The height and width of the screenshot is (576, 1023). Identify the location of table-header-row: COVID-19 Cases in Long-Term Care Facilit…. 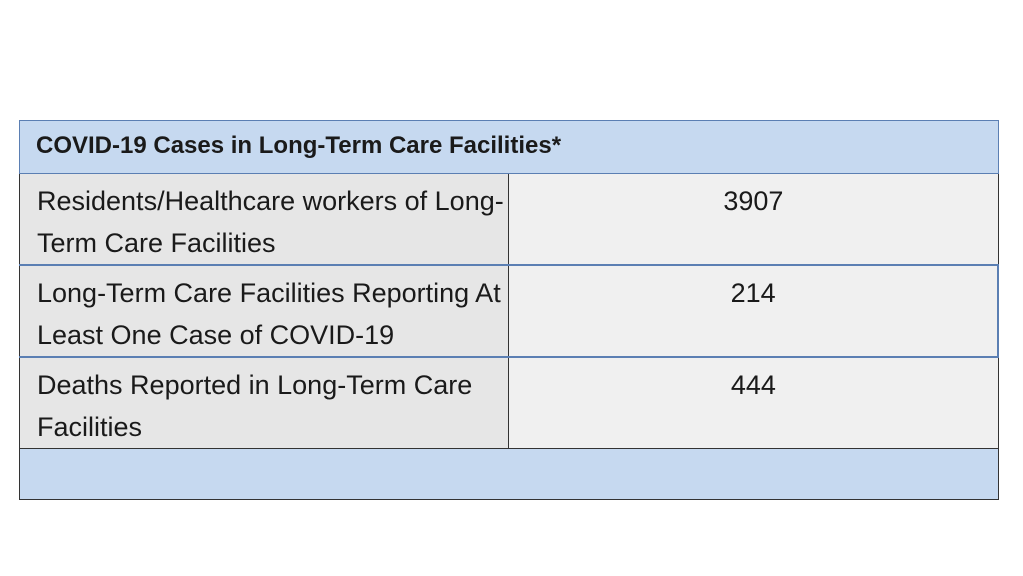
(509, 147).